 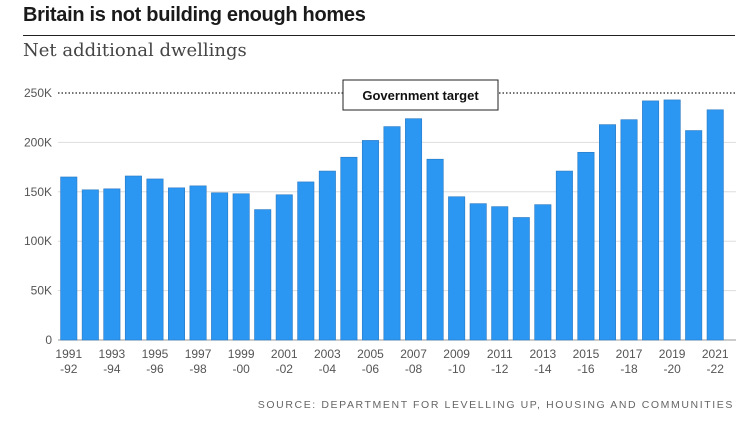 I want to click on x-tick-label: -04, so click(x=328, y=369).